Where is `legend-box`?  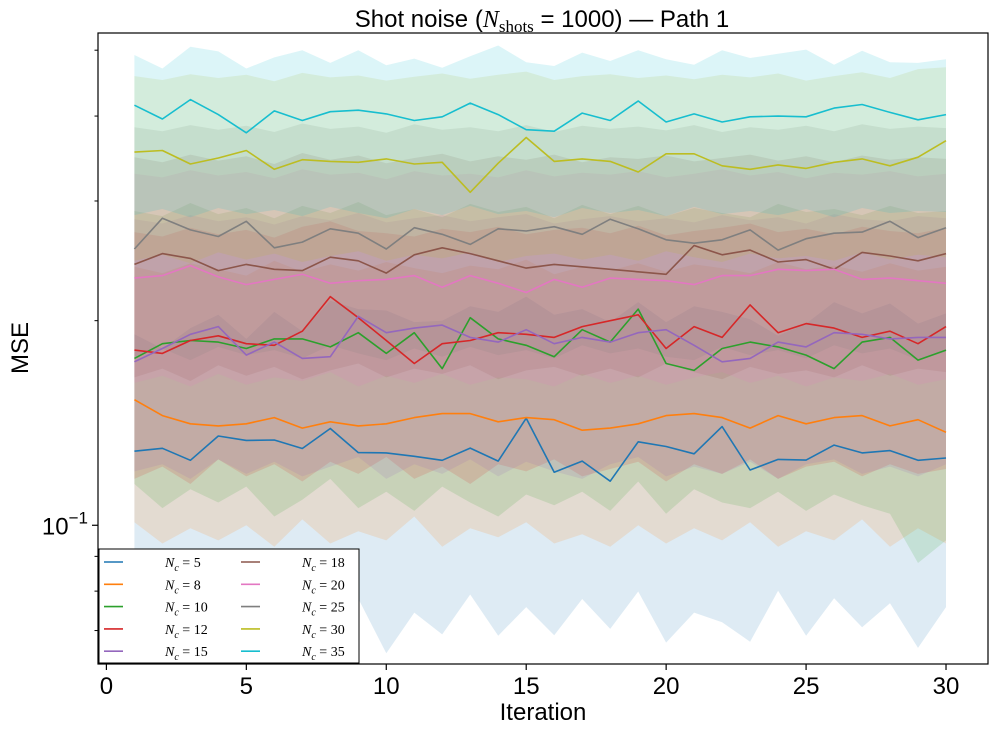
legend-box is located at coordinates (229, 606).